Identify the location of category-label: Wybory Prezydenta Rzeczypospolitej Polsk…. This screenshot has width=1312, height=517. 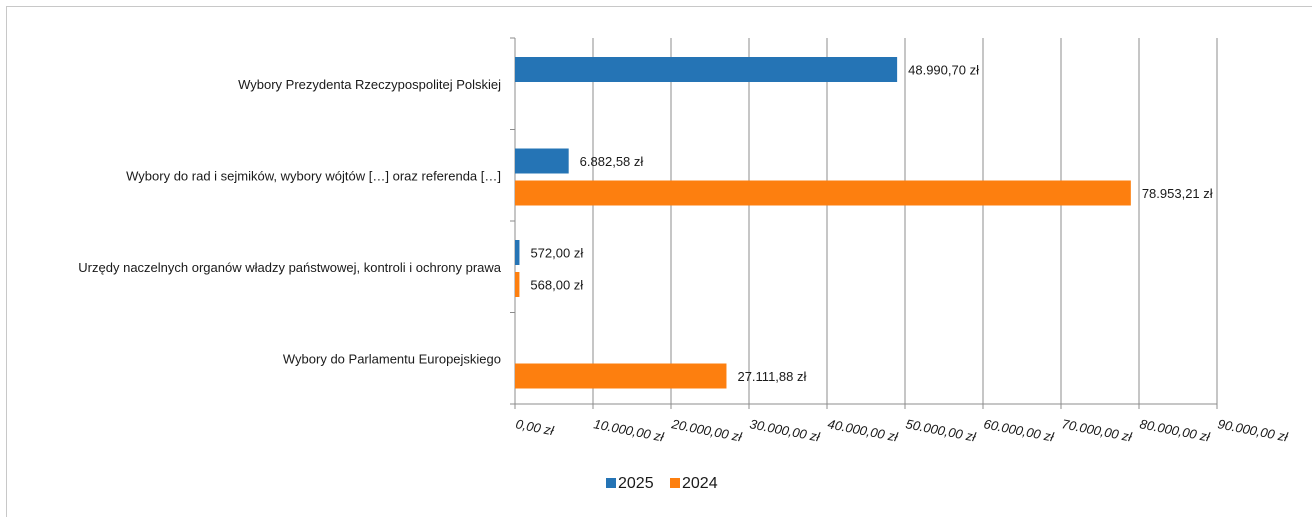
(369, 84).